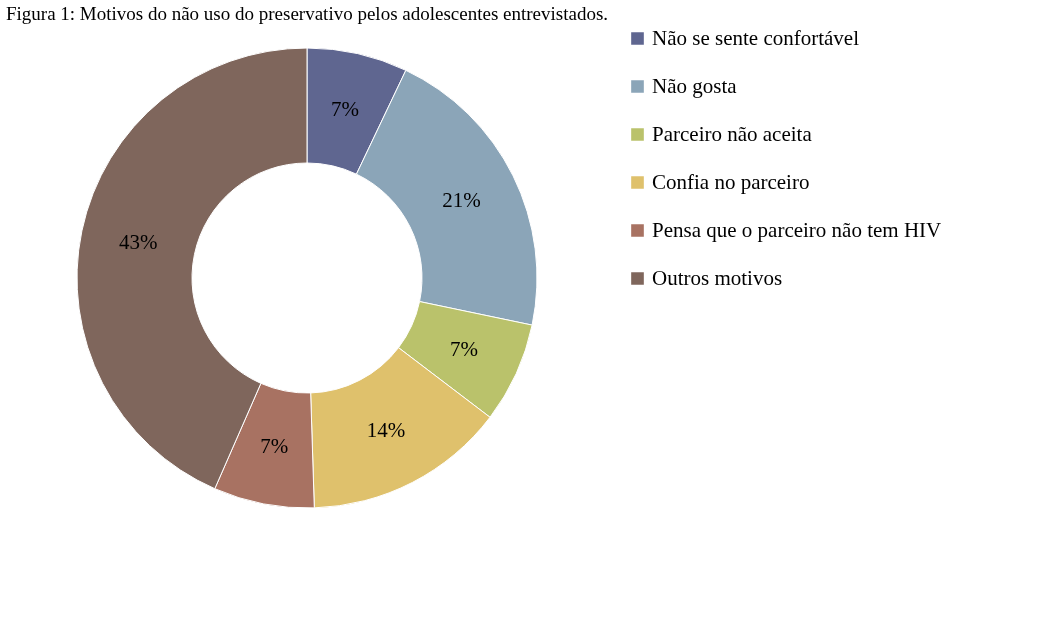 The image size is (1056, 617). What do you see at coordinates (717, 277) in the screenshot?
I see `legend-label: Outros motivos` at bounding box center [717, 277].